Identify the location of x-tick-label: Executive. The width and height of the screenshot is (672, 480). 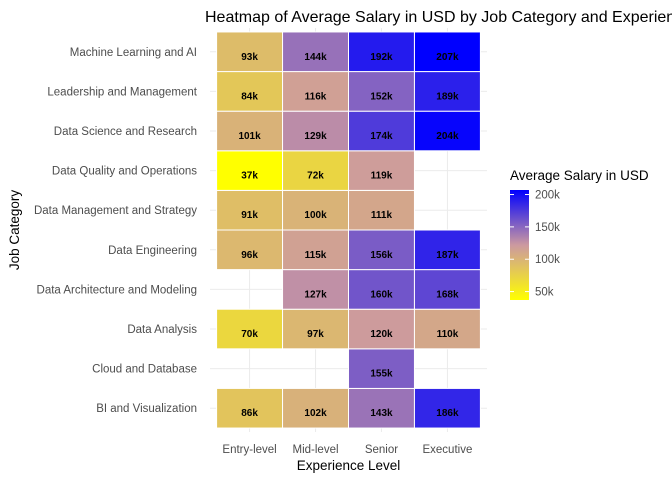
(447, 450).